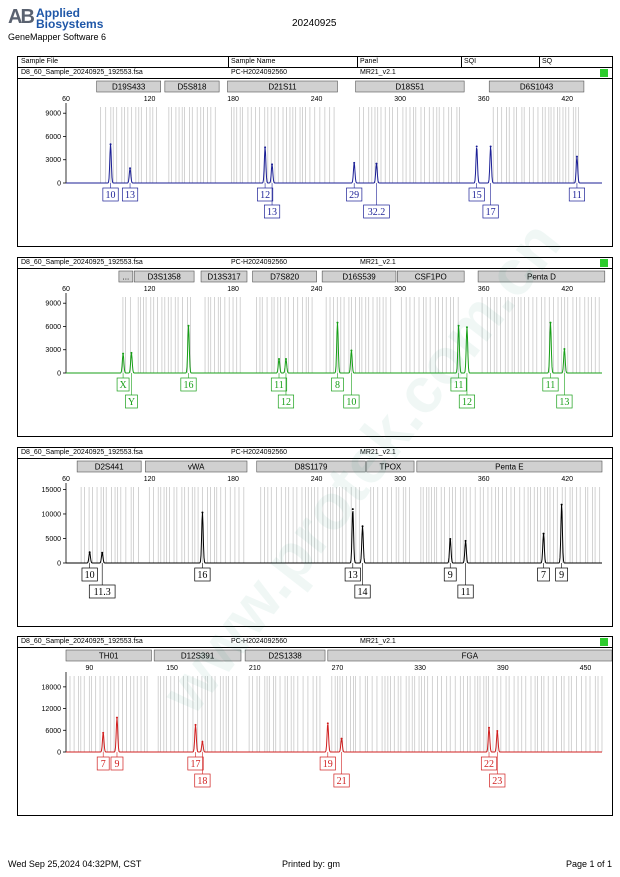 The image size is (620, 877). Describe the element at coordinates (253, 61) in the screenshot. I see `col-sample-name: Sample Name` at that location.